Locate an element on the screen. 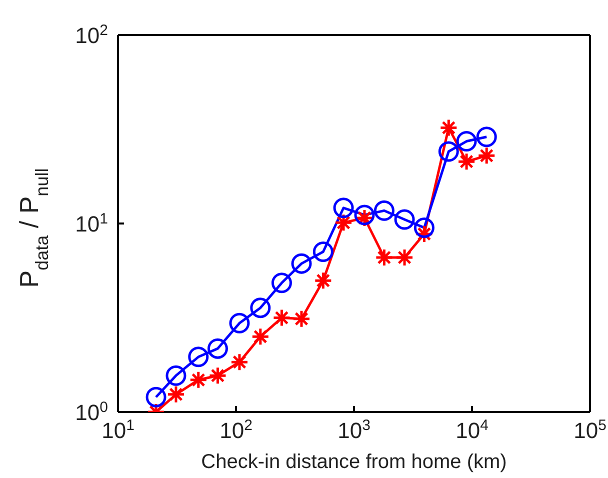  y-tick-label: 10$^{1}$ is located at coordinates (91, 223).